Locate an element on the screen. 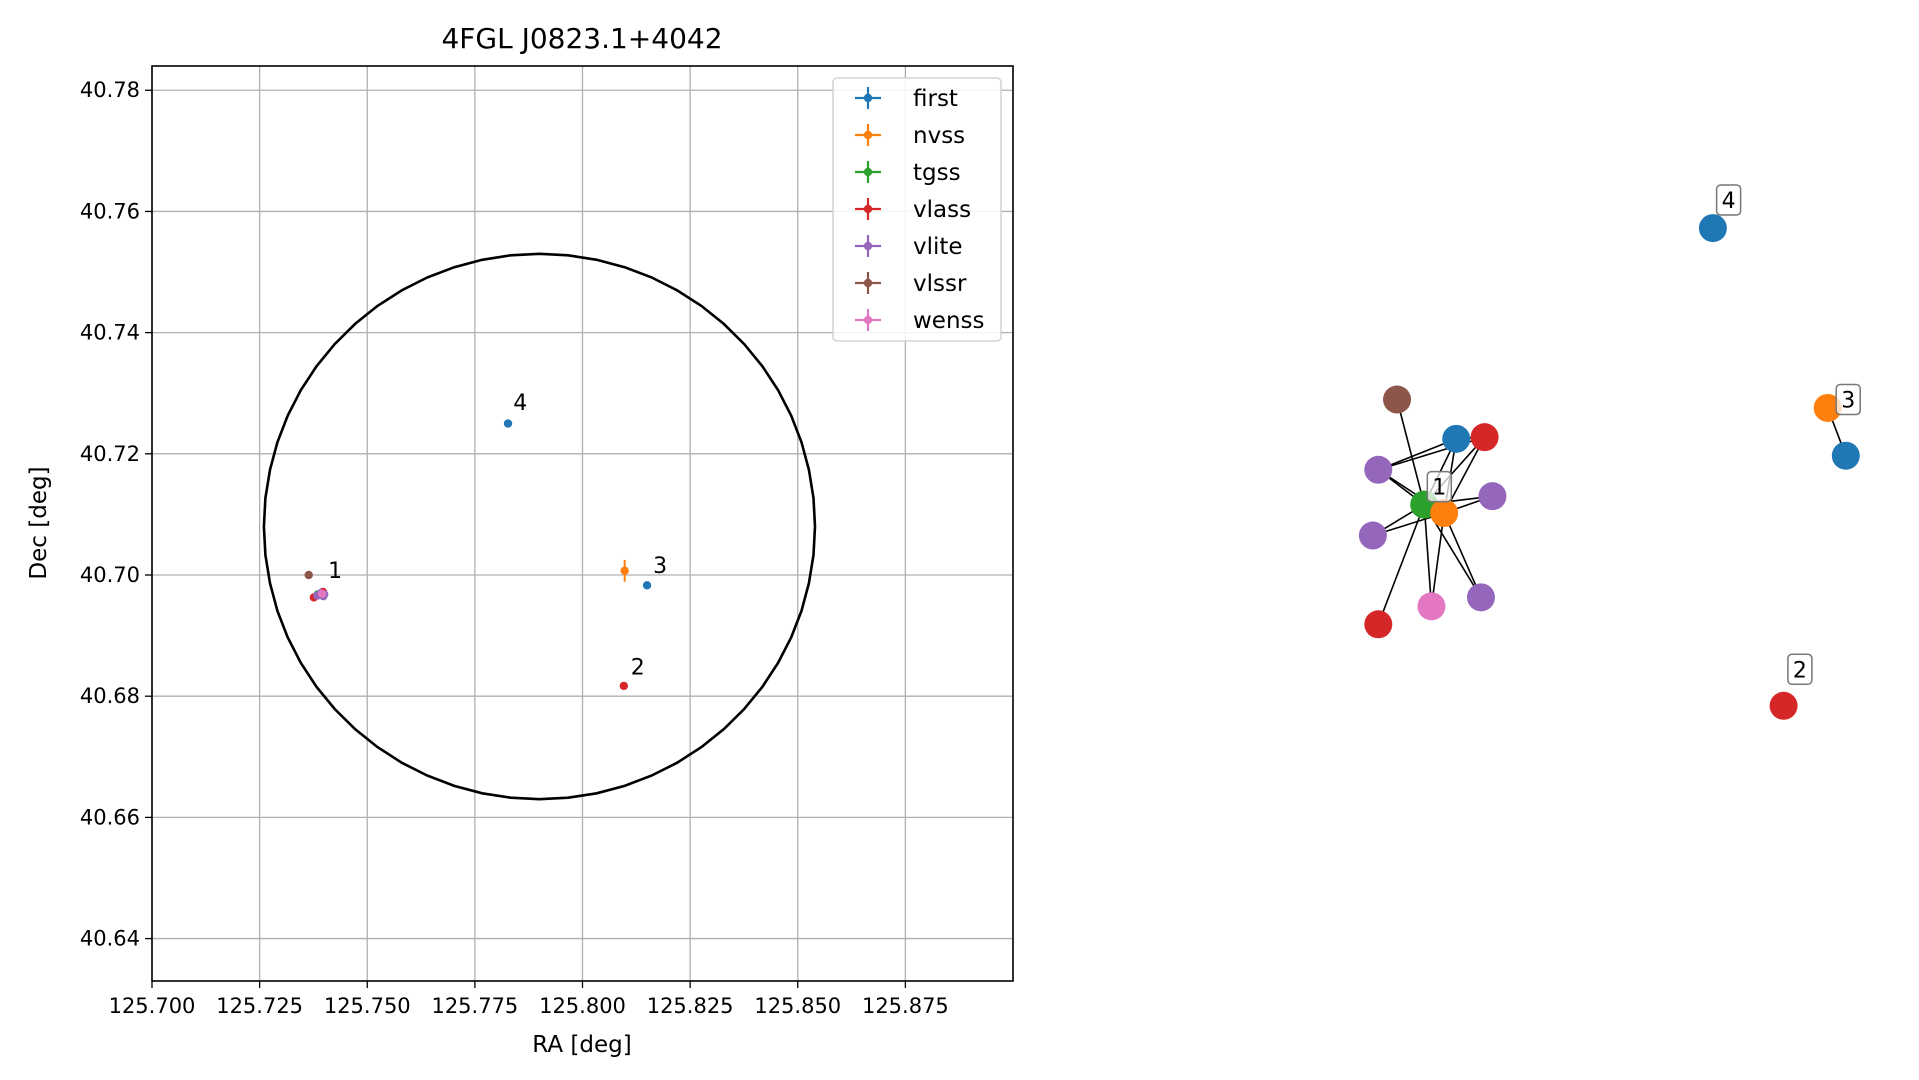 The image size is (1919, 1080). network-label: 2 is located at coordinates (1800, 670).